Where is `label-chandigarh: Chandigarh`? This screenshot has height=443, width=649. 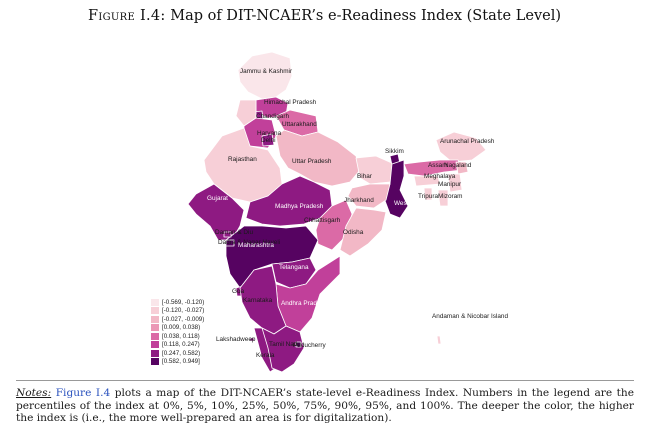 label-chandigarh: Chandigarh is located at coordinates (272, 116).